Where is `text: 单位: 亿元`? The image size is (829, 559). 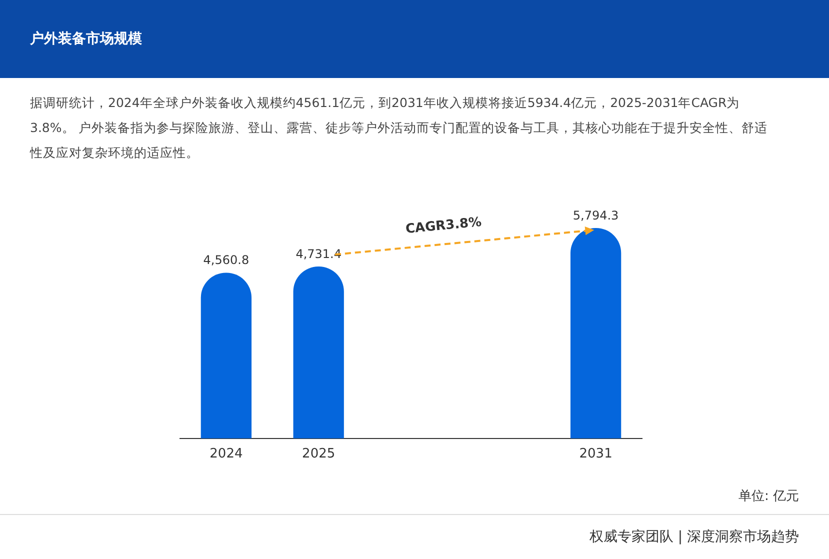 text: 单位: 亿元 is located at coordinates (768, 496).